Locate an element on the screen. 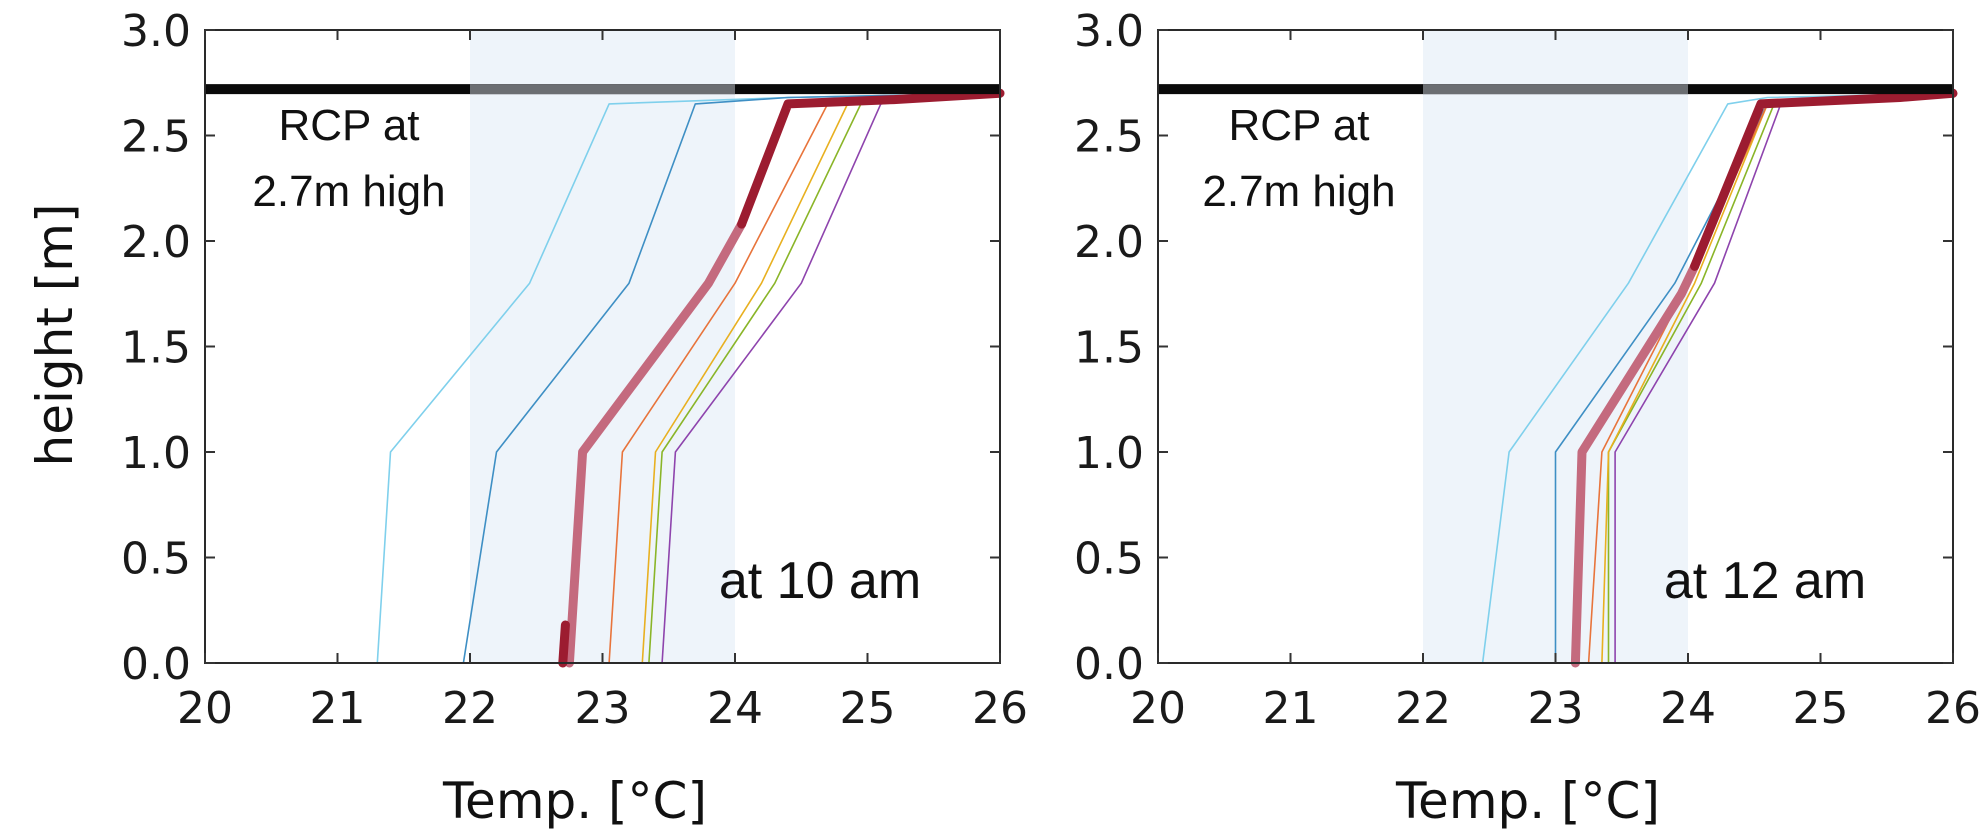 The height and width of the screenshot is (837, 1987). comfort-band is located at coordinates (602, 346).